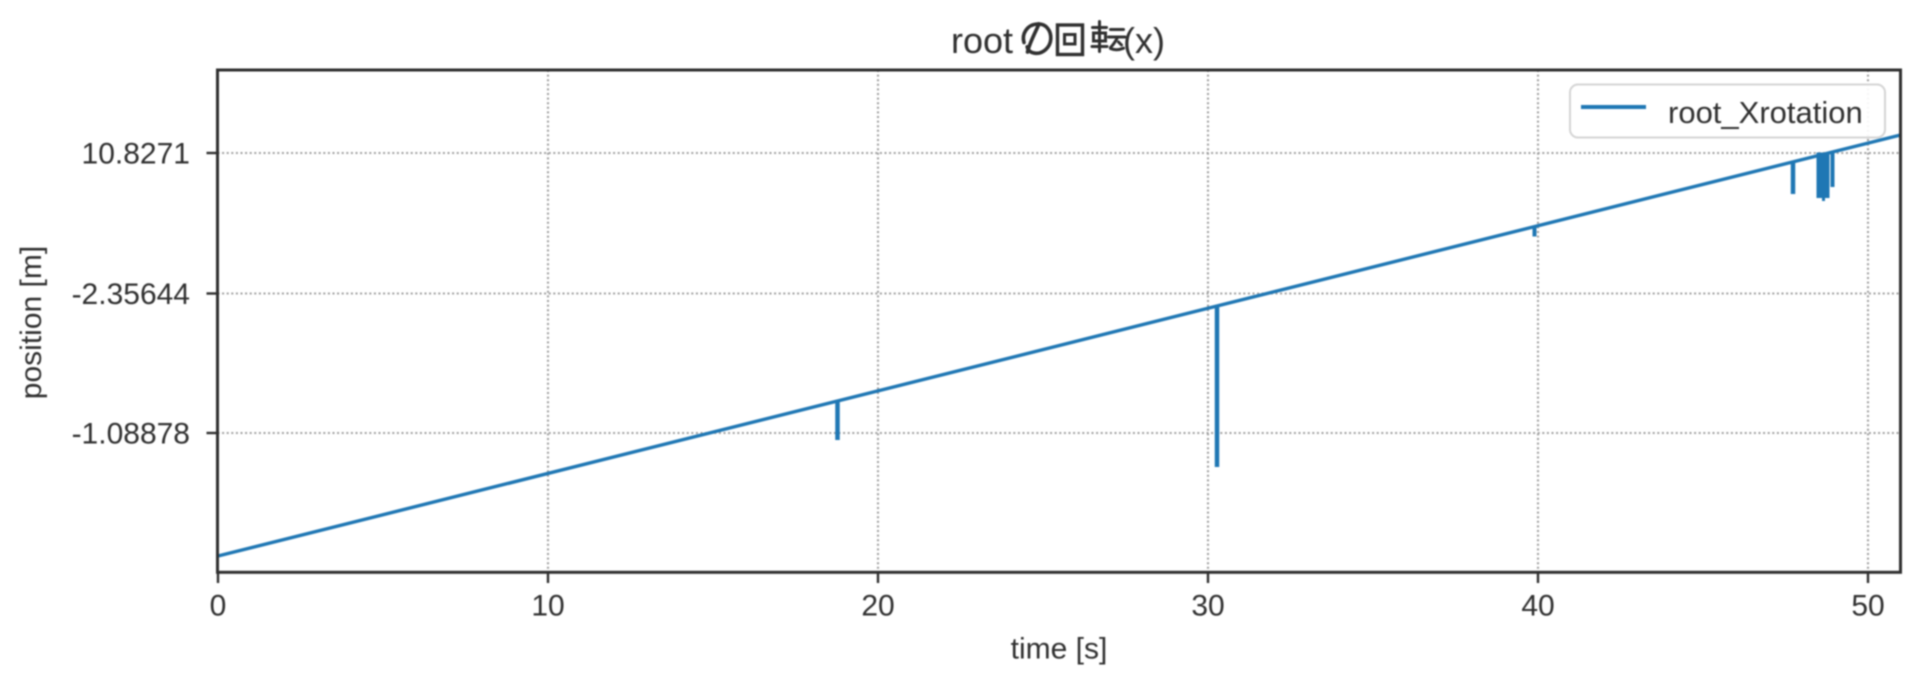 This screenshot has height=683, width=1920. I want to click on svg-text: position [m], so click(31, 322).